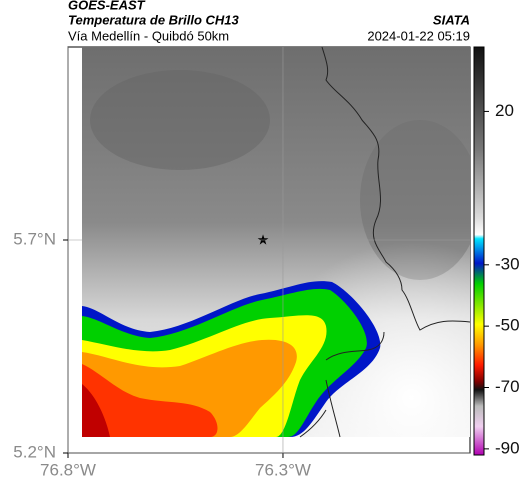  What do you see at coordinates (34, 451) in the screenshot?
I see `y-tick-label: 5.2°N` at bounding box center [34, 451].